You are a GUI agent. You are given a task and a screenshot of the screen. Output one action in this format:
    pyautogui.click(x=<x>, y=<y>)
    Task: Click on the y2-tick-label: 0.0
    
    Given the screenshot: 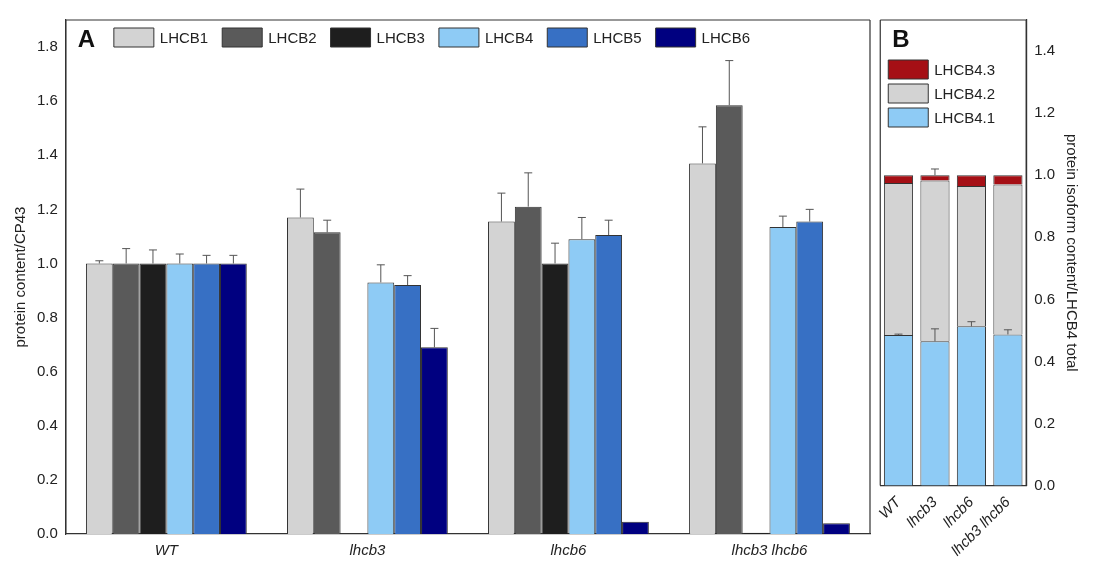 What is the action you would take?
    pyautogui.click(x=1045, y=484)
    